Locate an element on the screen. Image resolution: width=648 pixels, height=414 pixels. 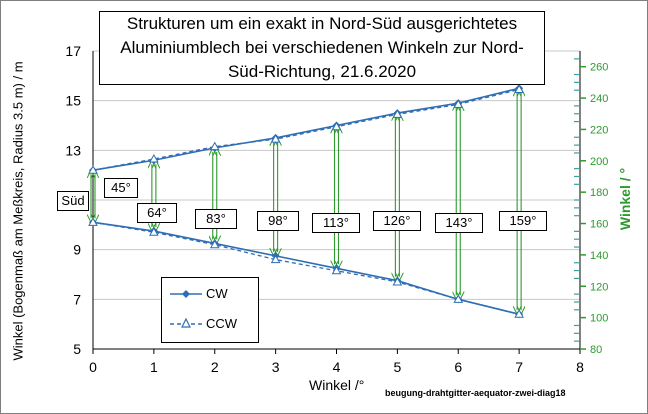
angle-label-3: 98° is located at coordinates (278, 221).